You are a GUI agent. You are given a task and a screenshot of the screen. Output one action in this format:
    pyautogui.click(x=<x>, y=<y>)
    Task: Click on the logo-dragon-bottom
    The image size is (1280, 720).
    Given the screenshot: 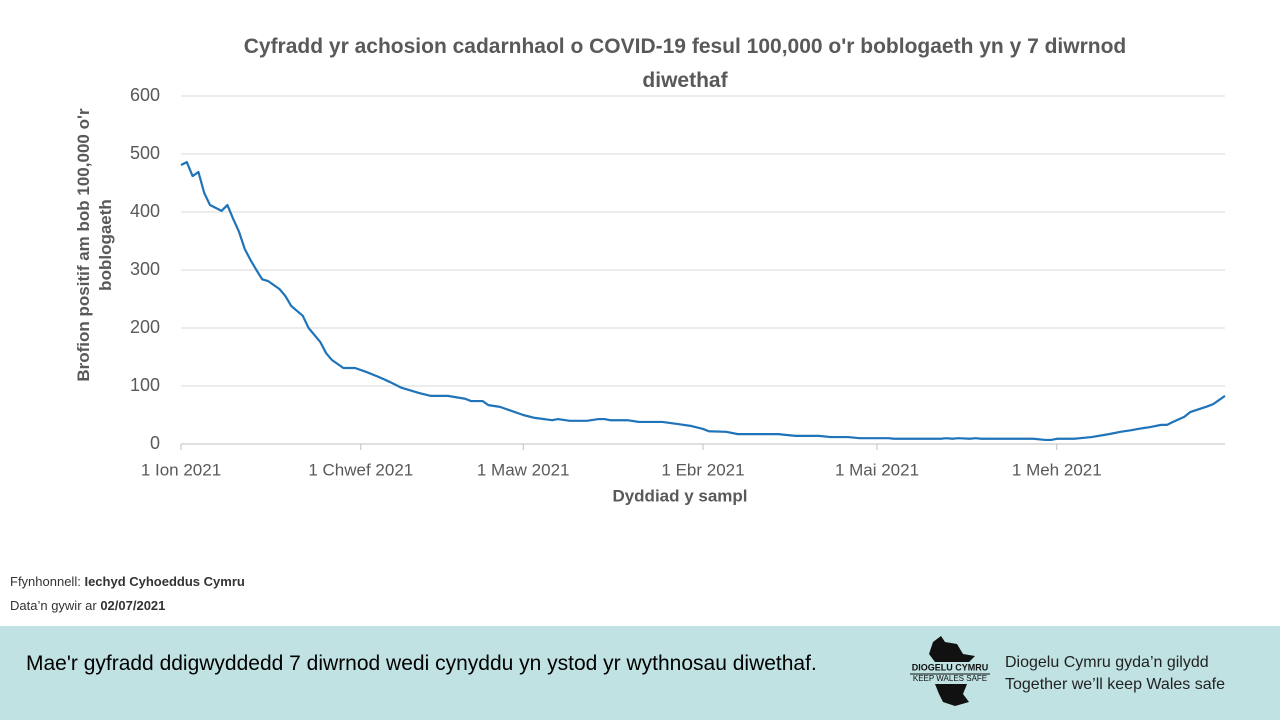 What is the action you would take?
    pyautogui.click(x=952, y=695)
    